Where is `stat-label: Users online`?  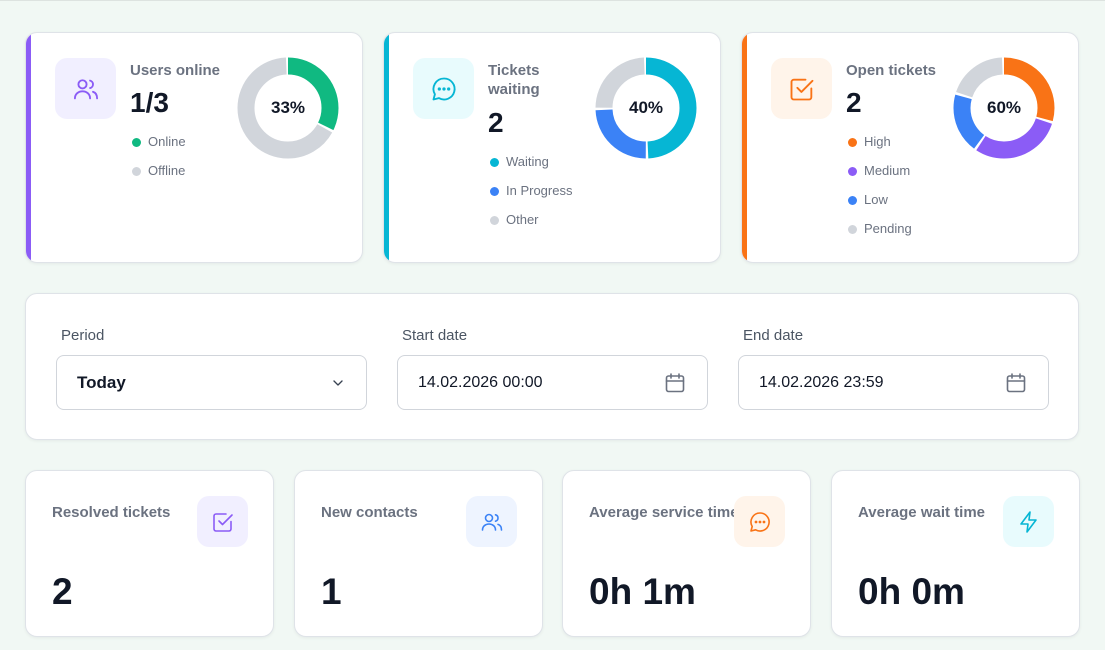 stat-label: Users online is located at coordinates (175, 70).